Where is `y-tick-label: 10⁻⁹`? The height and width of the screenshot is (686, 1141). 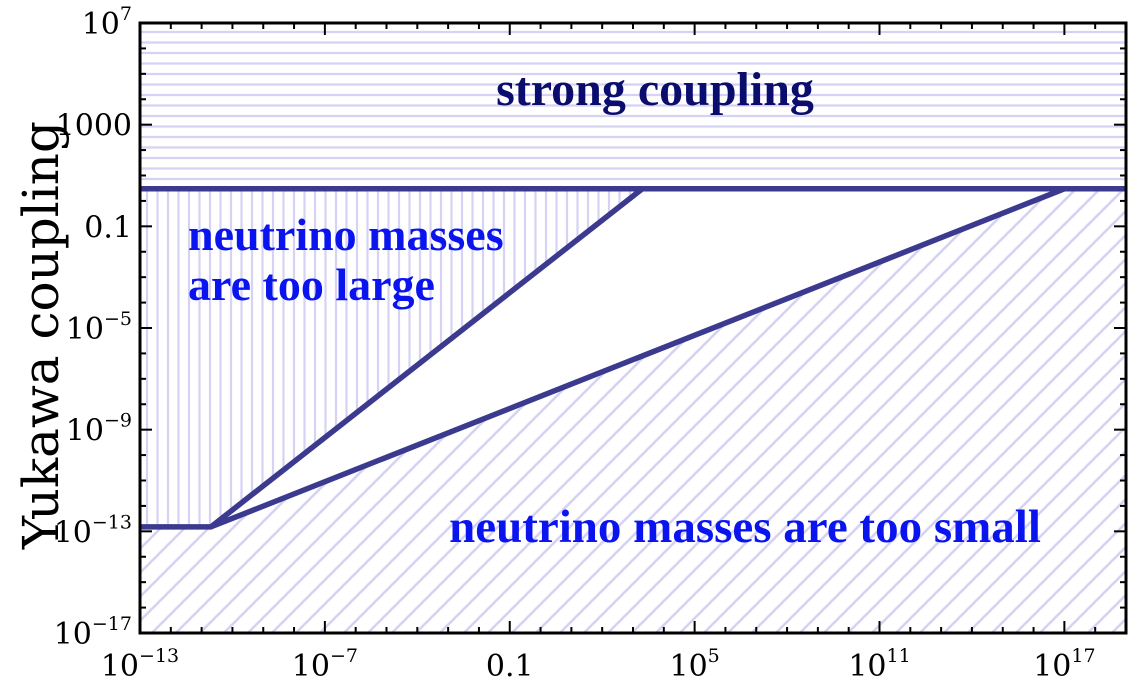
y-tick-label: 10⁻⁹ is located at coordinates (99, 429).